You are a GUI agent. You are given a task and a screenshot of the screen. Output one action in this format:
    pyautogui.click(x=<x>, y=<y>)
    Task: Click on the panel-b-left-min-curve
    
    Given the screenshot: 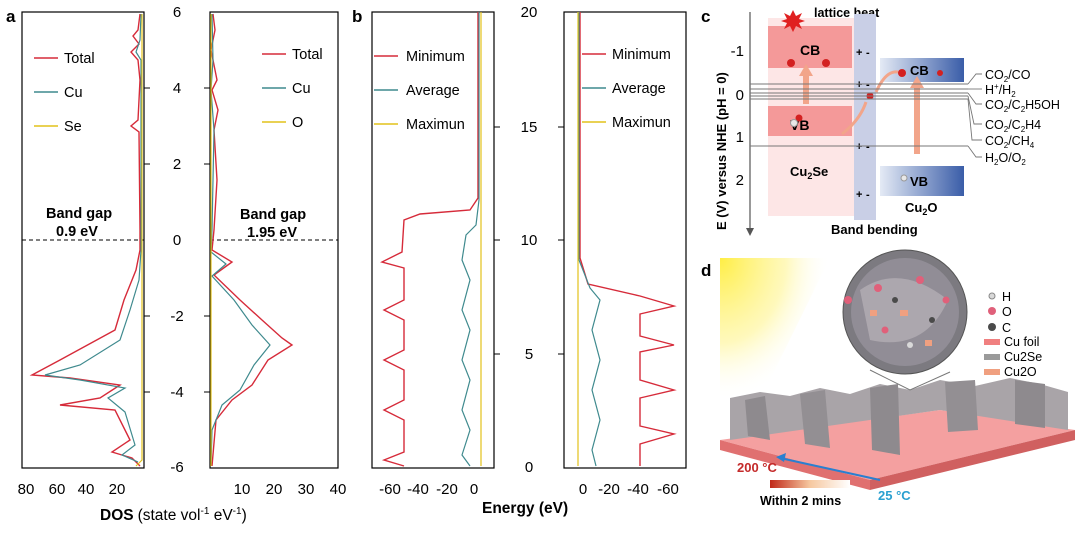 What is the action you would take?
    pyautogui.click(x=429, y=239)
    